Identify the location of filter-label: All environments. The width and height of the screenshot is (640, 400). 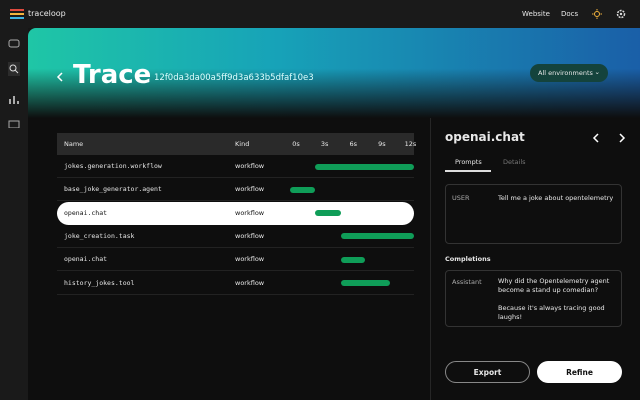
(565, 73).